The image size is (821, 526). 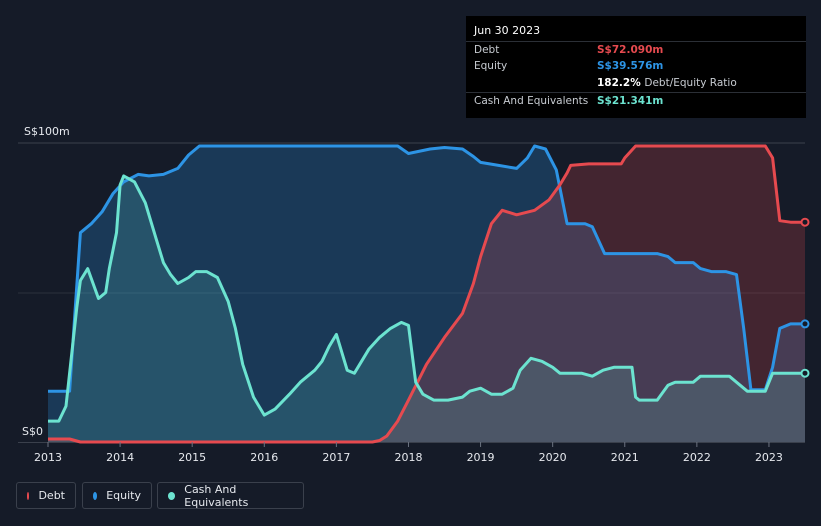 I want to click on tooltip-equity-value: S$39.576m, so click(x=630, y=66).